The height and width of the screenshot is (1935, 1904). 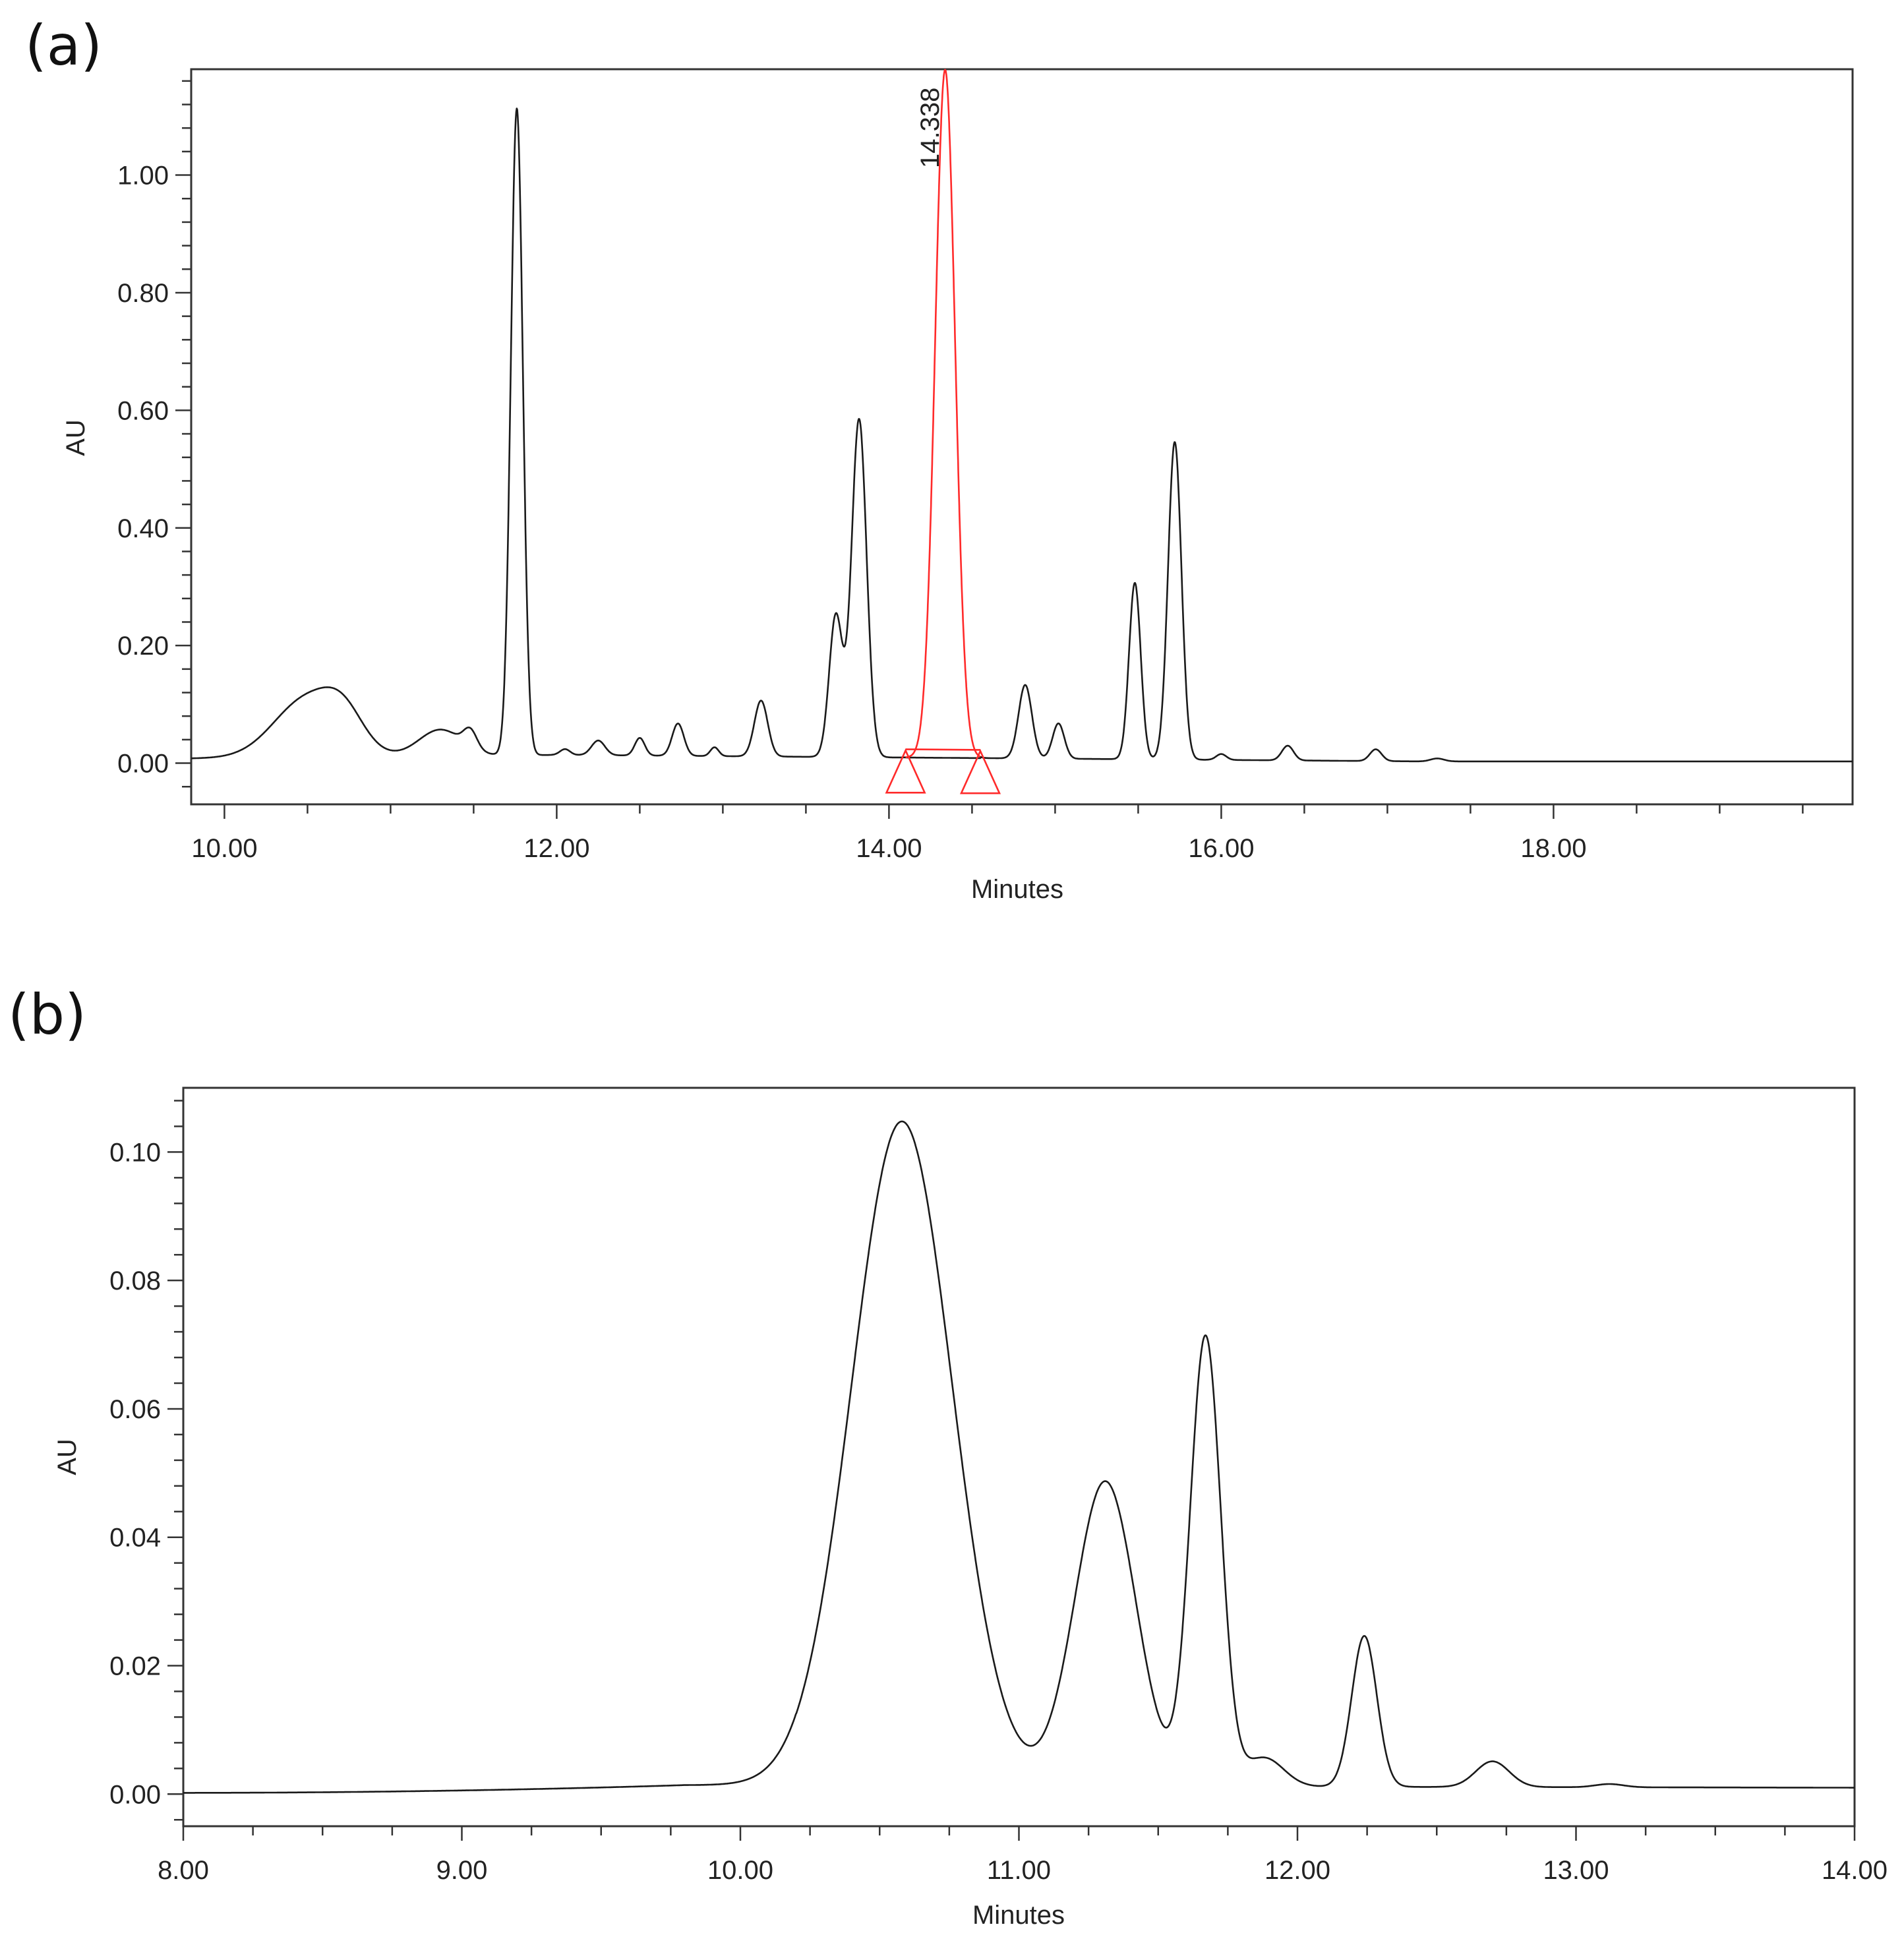 What do you see at coordinates (1019, 1870) in the screenshot?
I see `panel-b-x-tick-label: 11.00` at bounding box center [1019, 1870].